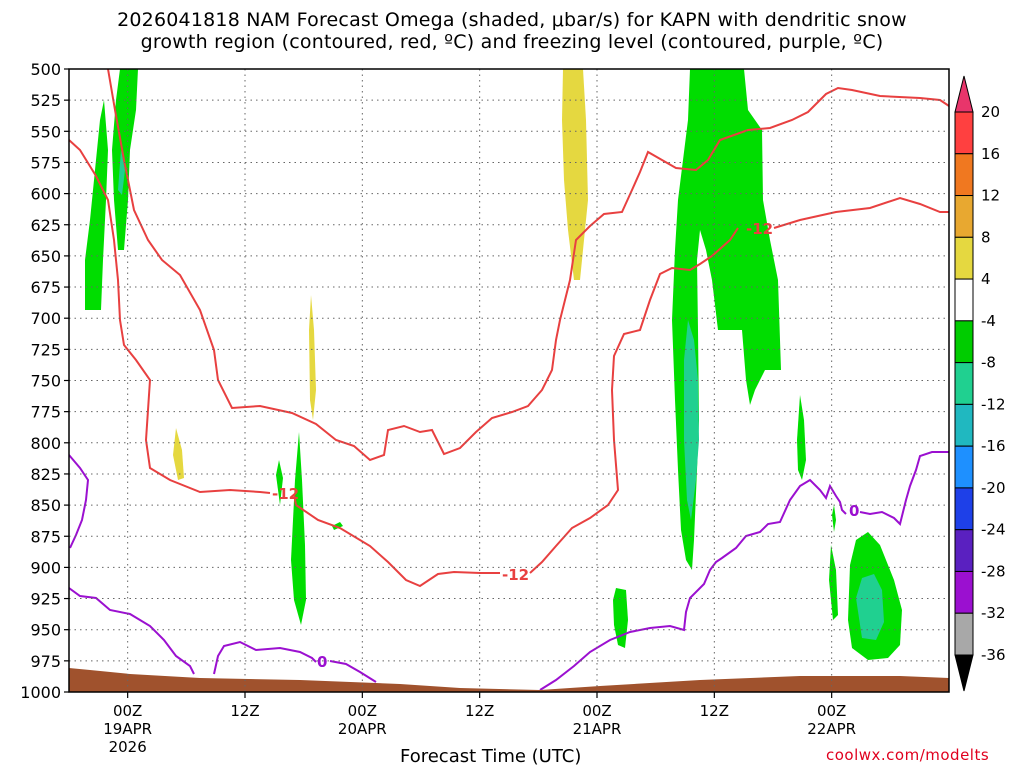  Describe the element at coordinates (45, 287) in the screenshot. I see `y-tick-label: 675` at that location.